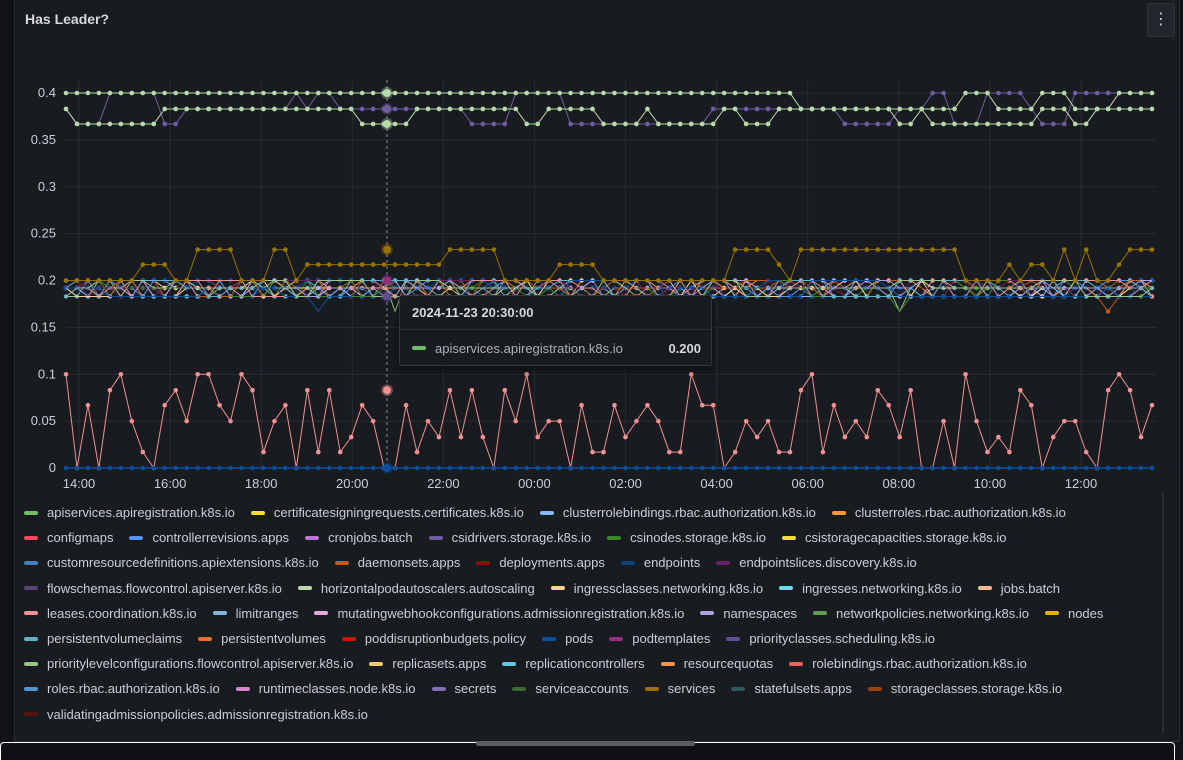 The image size is (1183, 760). I want to click on legend-item: endpoints, so click(660, 562).